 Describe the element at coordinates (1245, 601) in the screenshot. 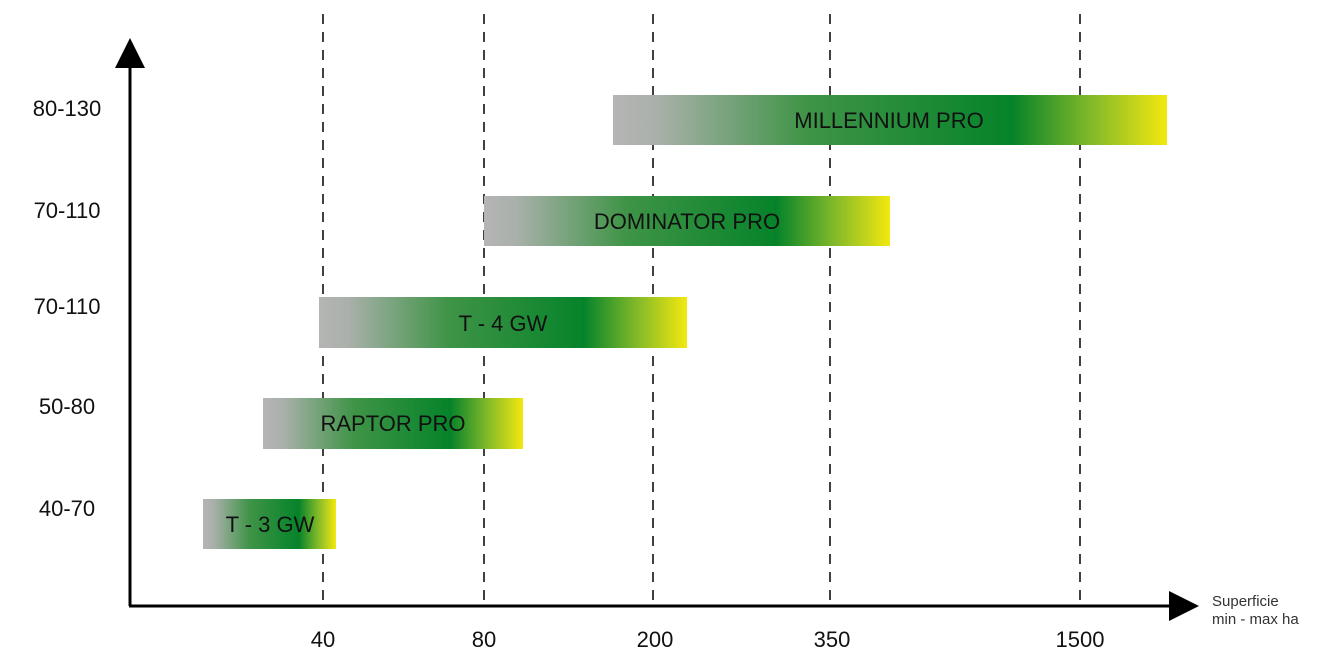

I see `x-axis-title-line-1: Superficie` at that location.